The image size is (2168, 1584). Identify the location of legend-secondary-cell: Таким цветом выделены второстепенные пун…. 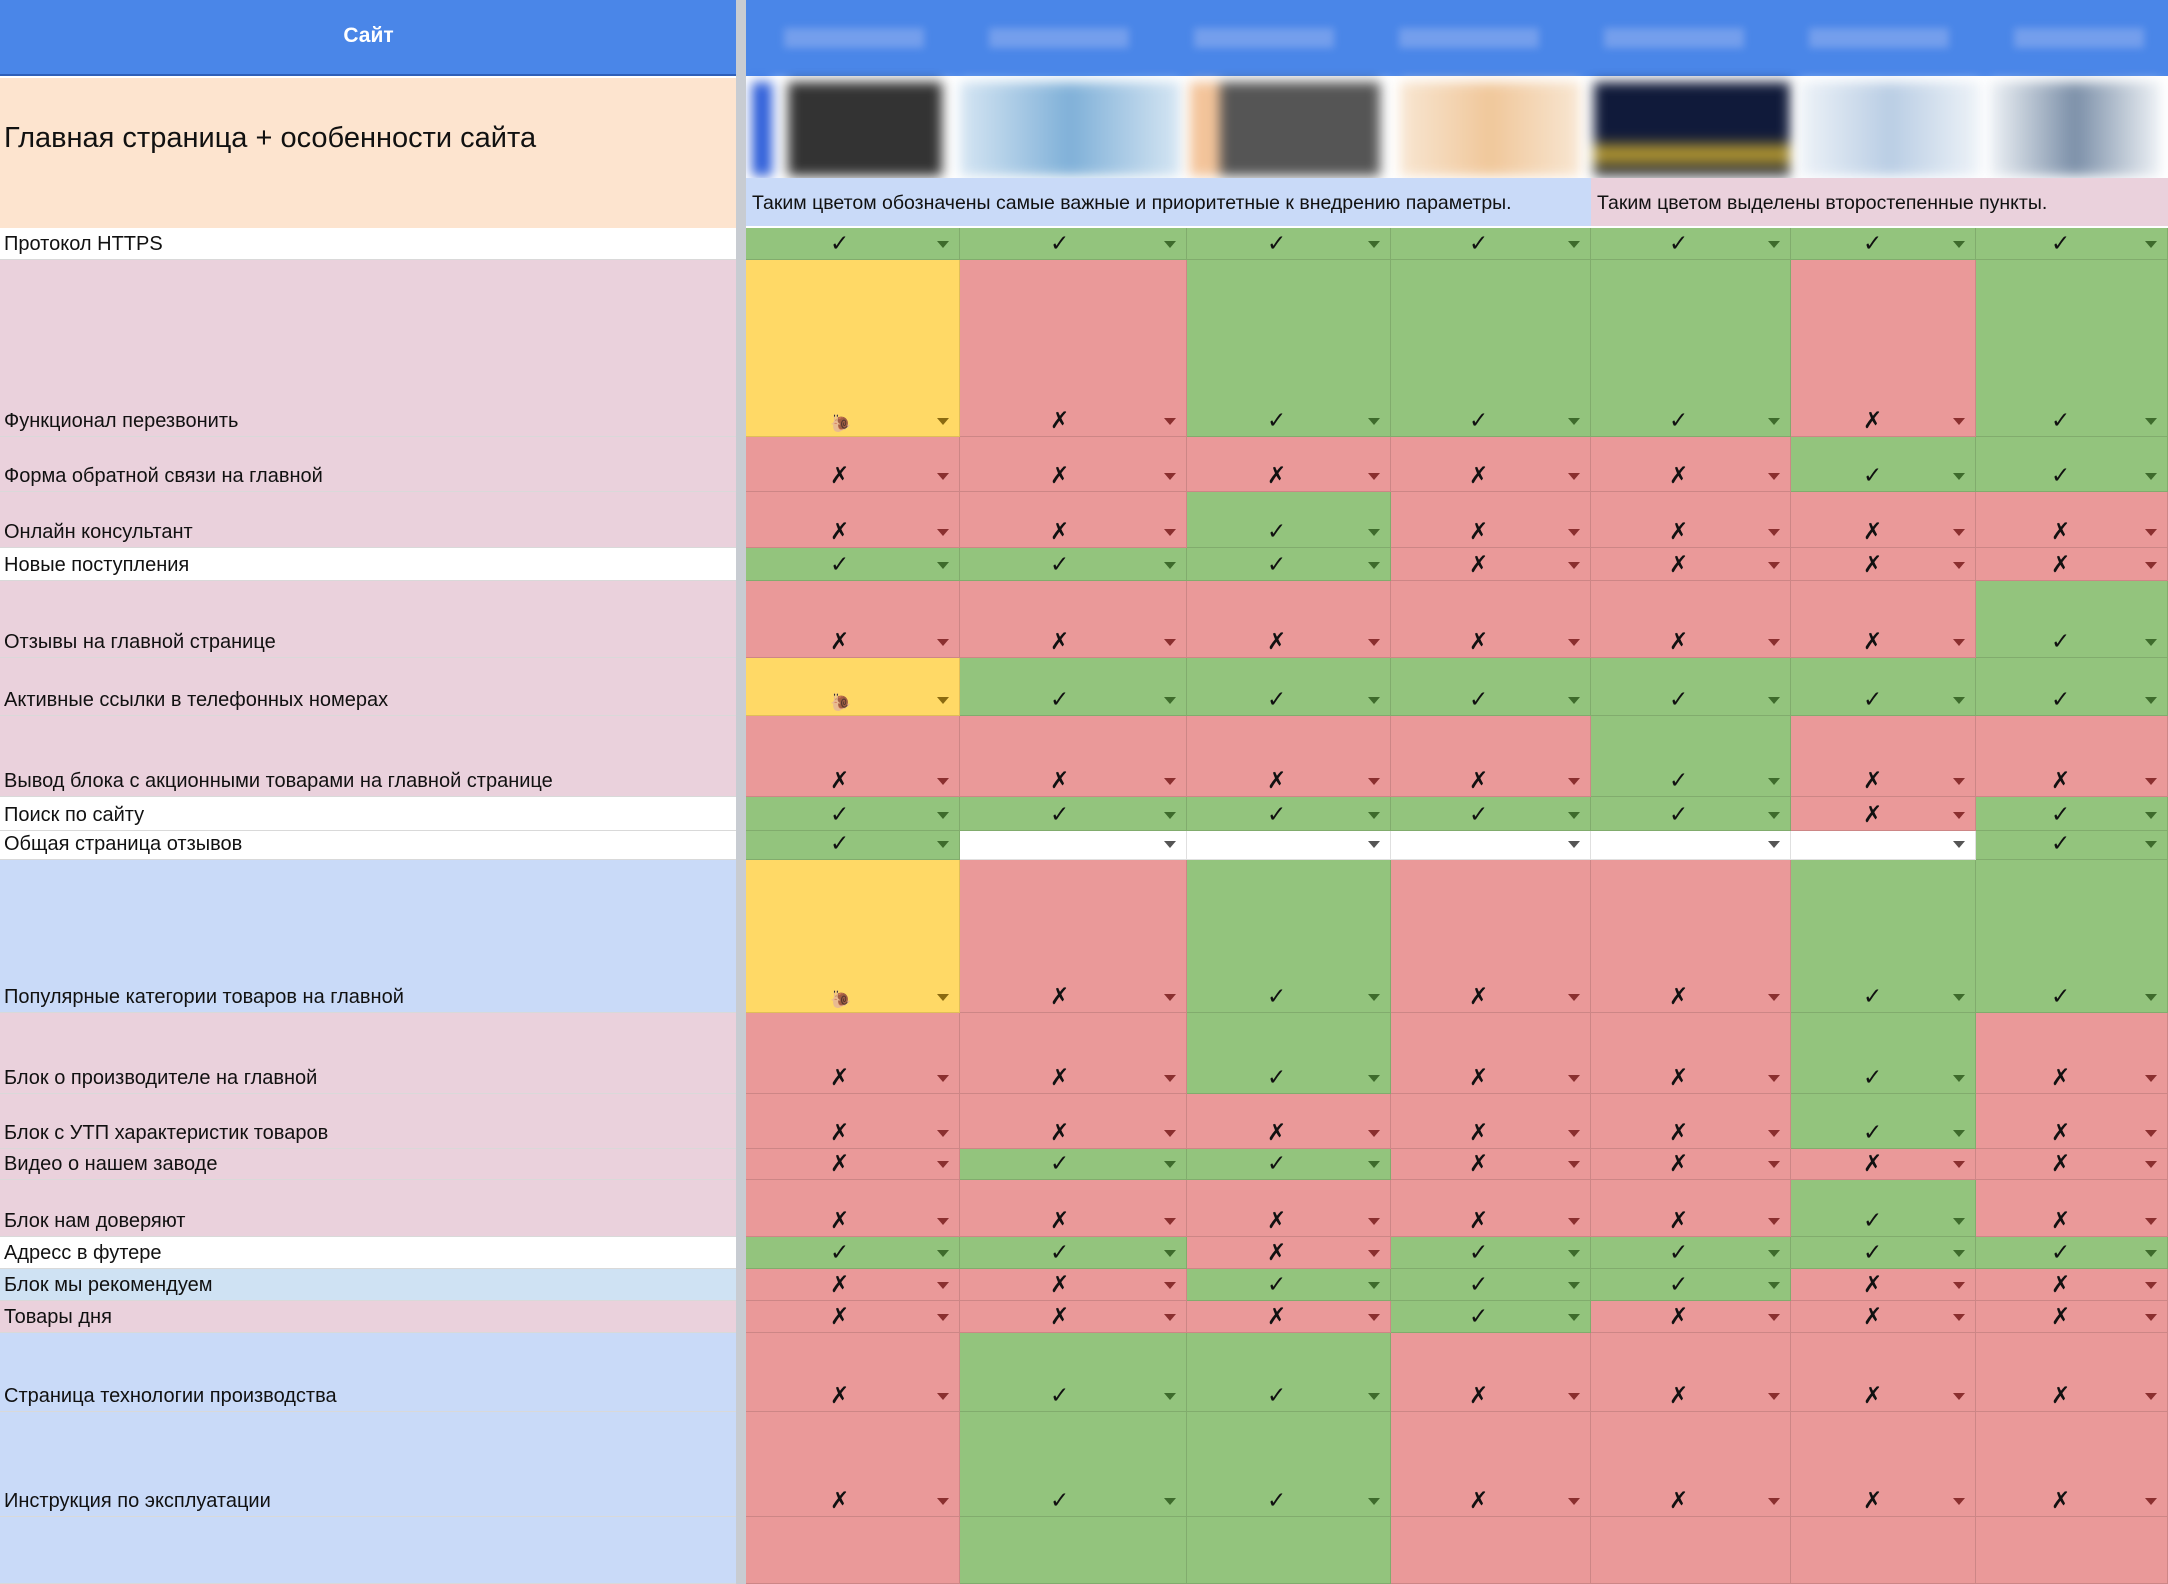
(1879, 202).